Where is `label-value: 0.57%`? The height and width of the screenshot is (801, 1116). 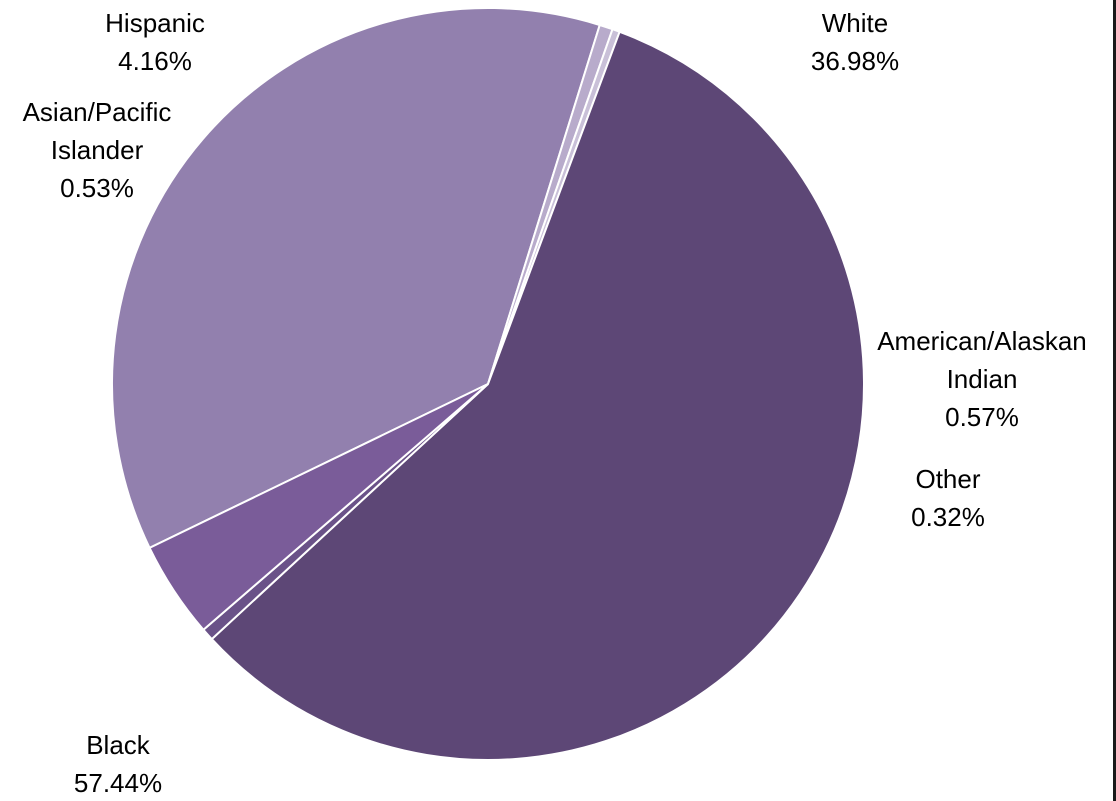
label-value: 0.57% is located at coordinates (982, 417).